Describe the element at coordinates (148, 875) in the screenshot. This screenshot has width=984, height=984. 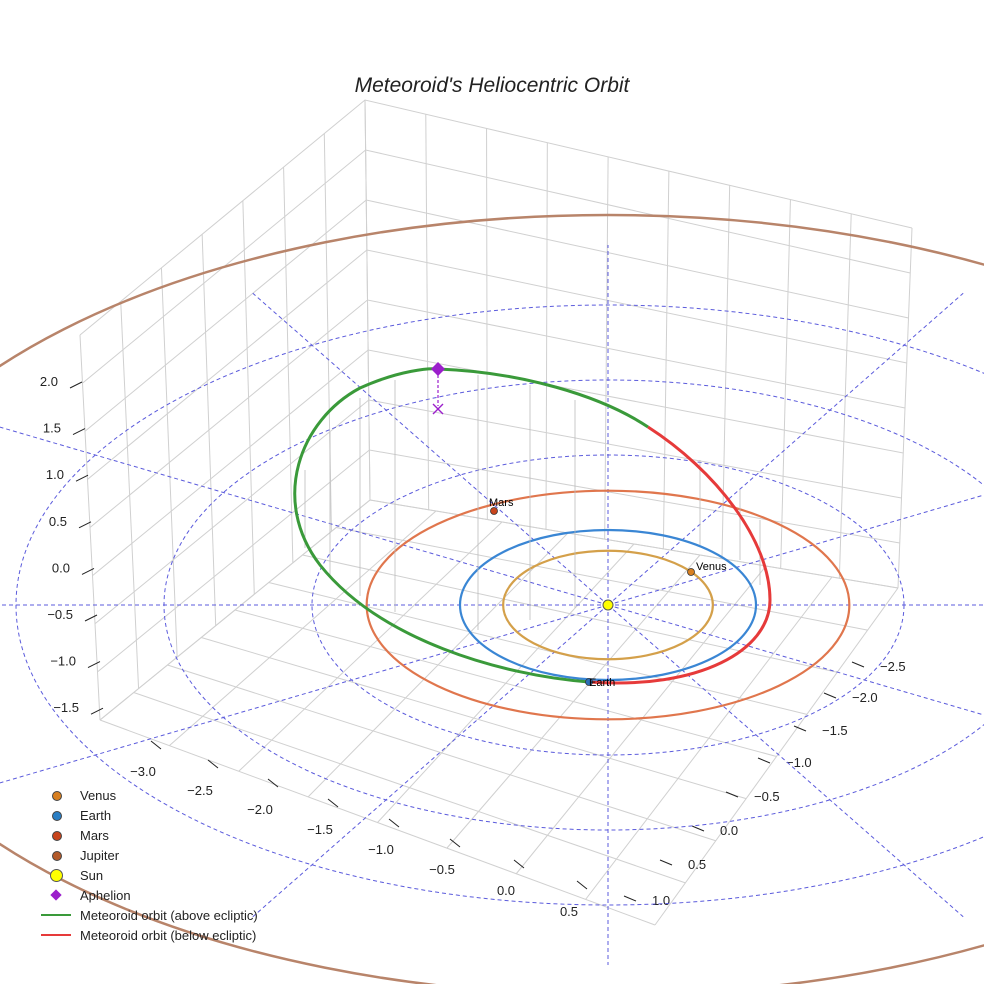
I see `legend-item: Sun` at that location.